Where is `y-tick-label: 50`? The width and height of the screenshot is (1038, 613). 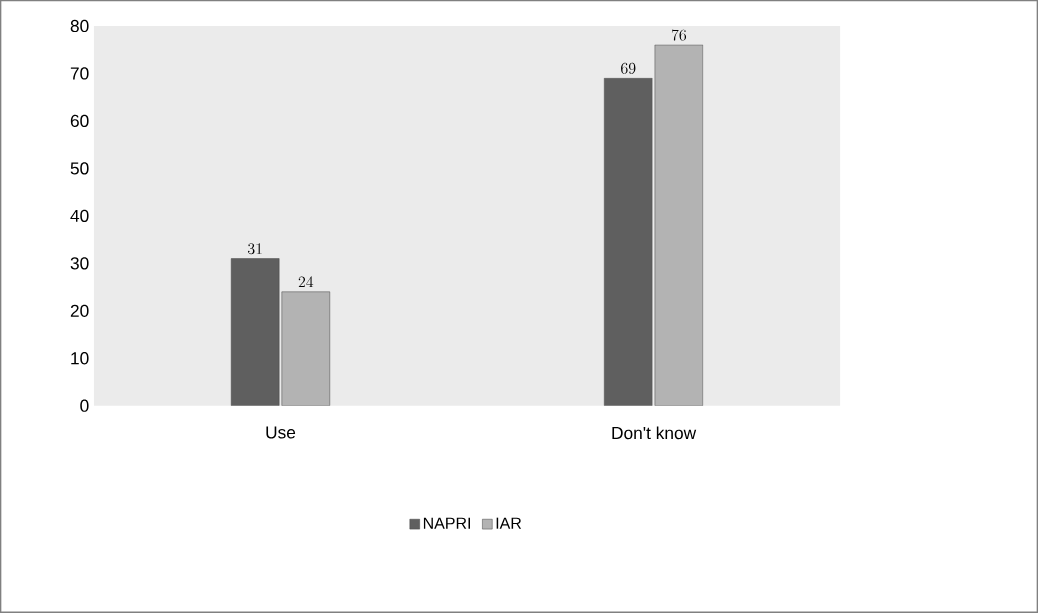 y-tick-label: 50 is located at coordinates (79, 168).